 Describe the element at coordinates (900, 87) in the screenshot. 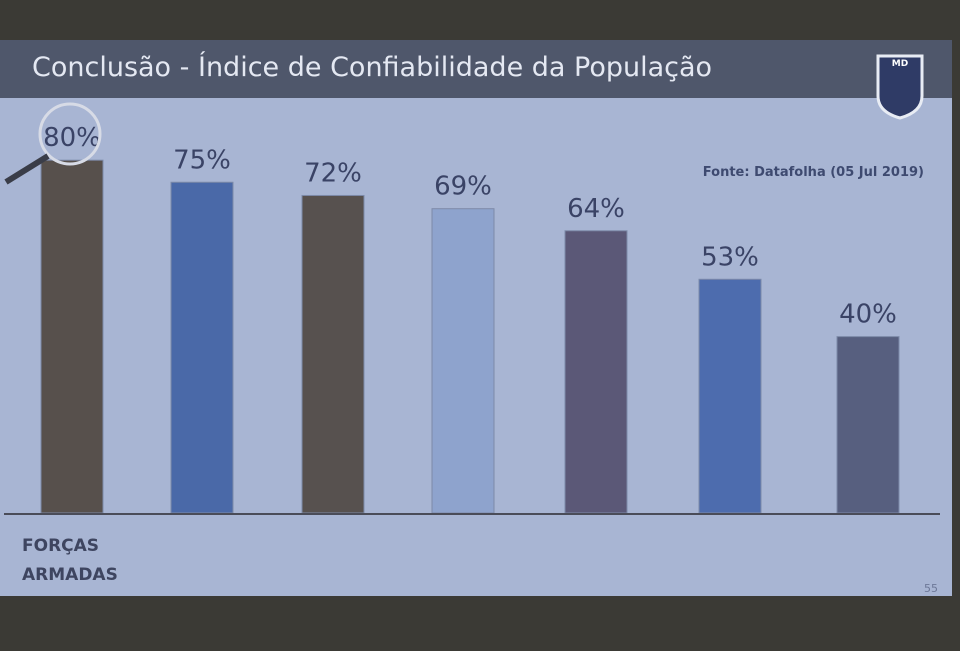

I see `logo` at that location.